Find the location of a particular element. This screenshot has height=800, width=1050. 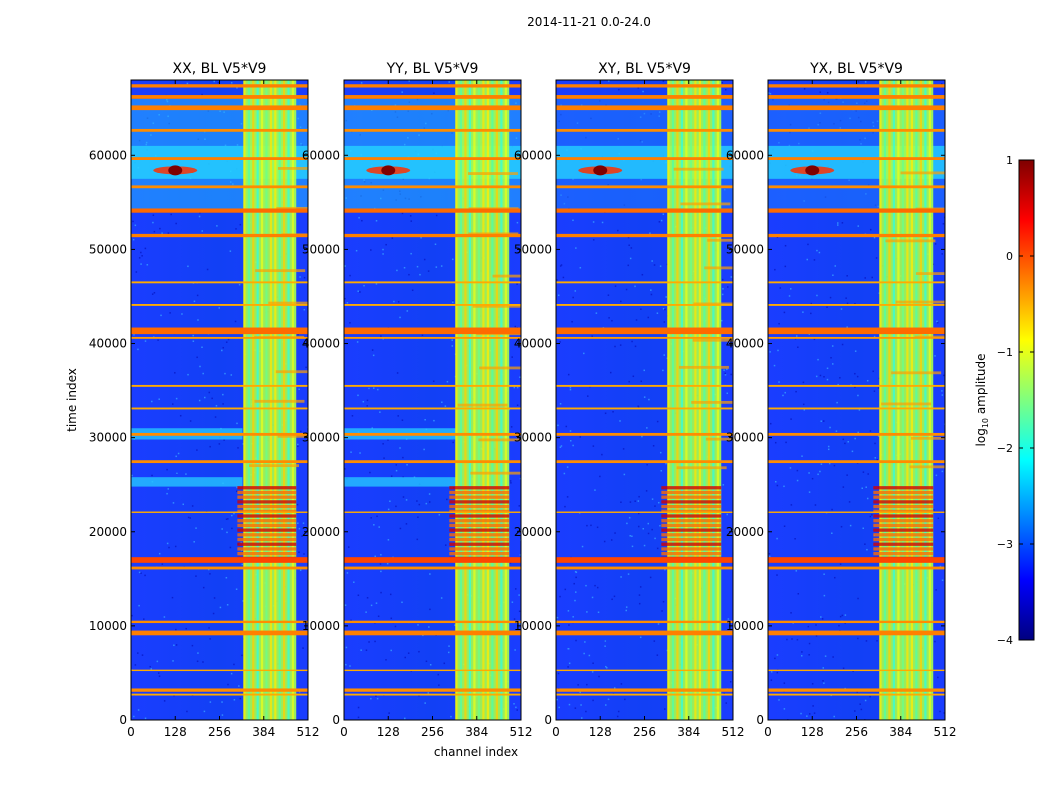

x-tick-label: 0 is located at coordinates (344, 732).